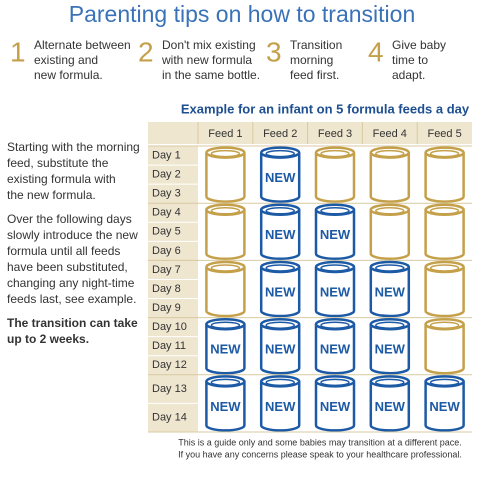 This screenshot has width=484, height=481. I want to click on feed-label: Feed 4, so click(390, 134).